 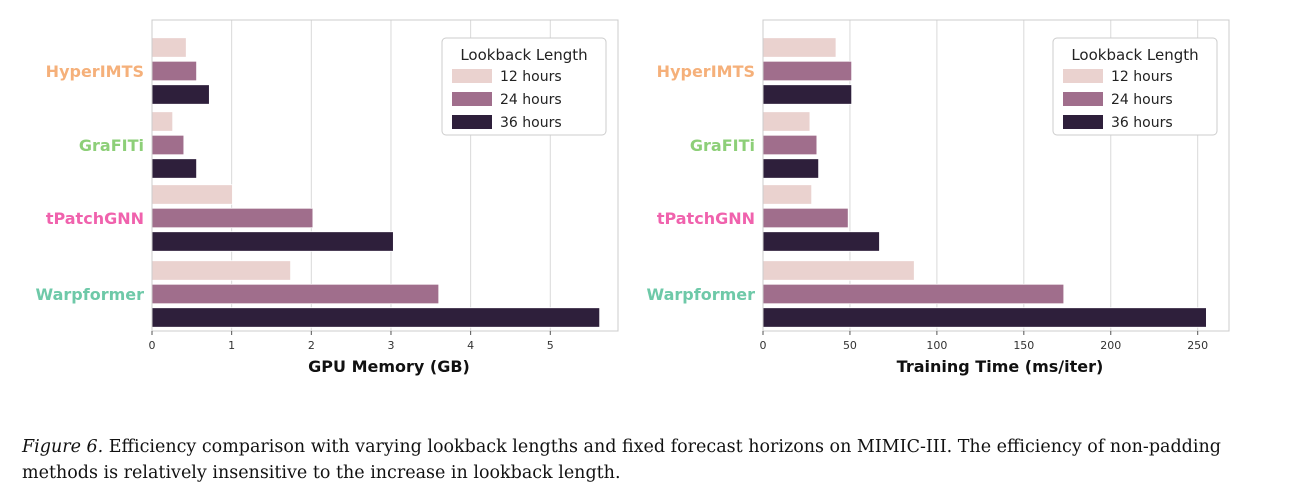 What do you see at coordinates (936, 345) in the screenshot?
I see `x-tick-label: 100` at bounding box center [936, 345].